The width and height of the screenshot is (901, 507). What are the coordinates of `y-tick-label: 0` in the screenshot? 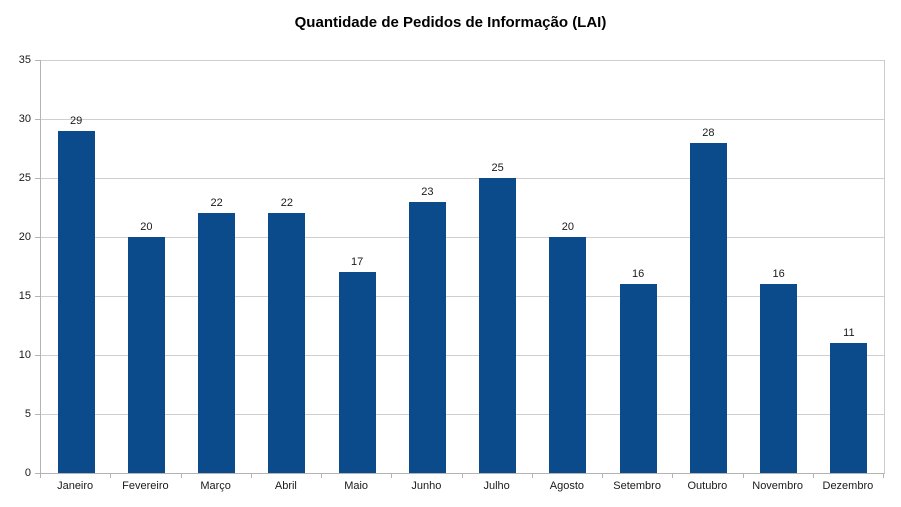 It's located at (27, 473).